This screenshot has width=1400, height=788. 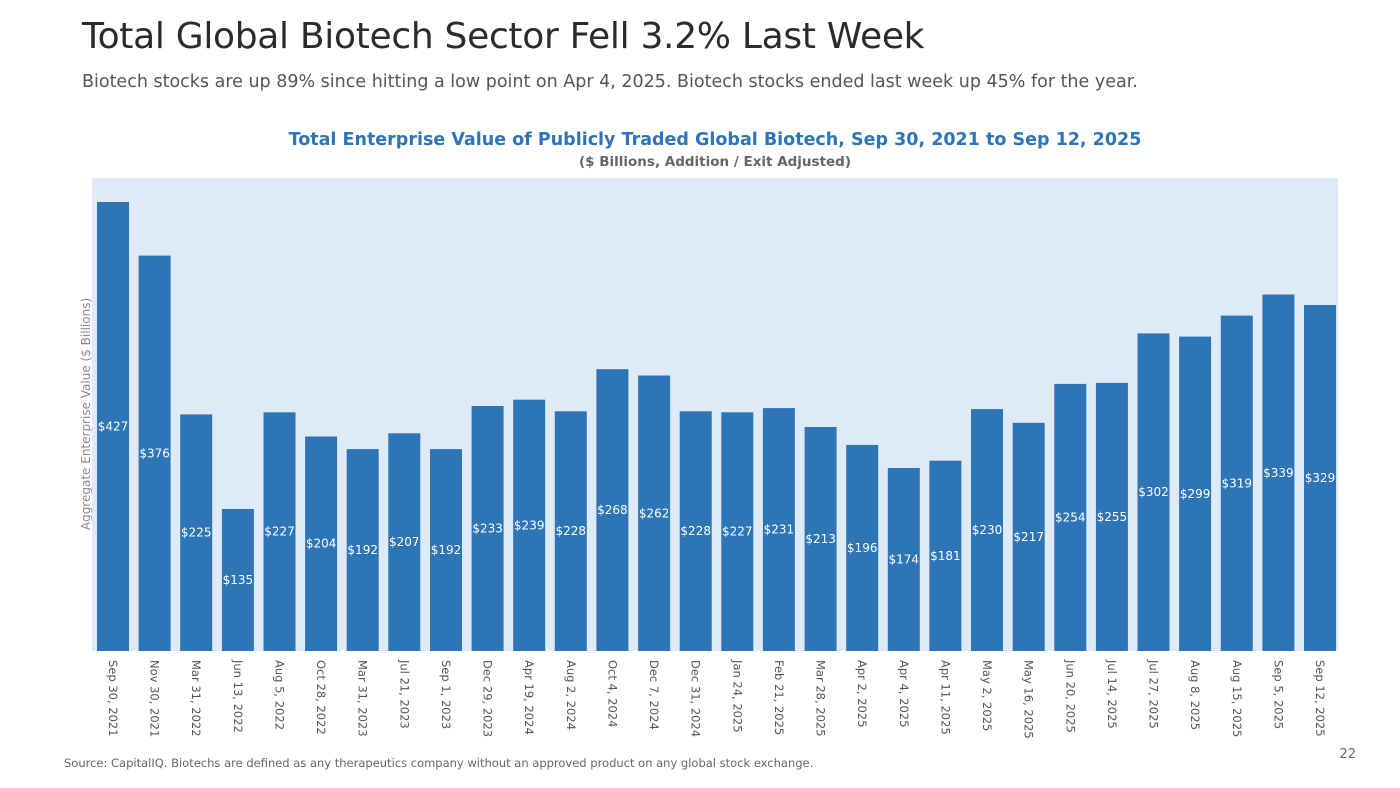 I want to click on x-tick-label-11: Apr 19, 2024, so click(x=529, y=697).